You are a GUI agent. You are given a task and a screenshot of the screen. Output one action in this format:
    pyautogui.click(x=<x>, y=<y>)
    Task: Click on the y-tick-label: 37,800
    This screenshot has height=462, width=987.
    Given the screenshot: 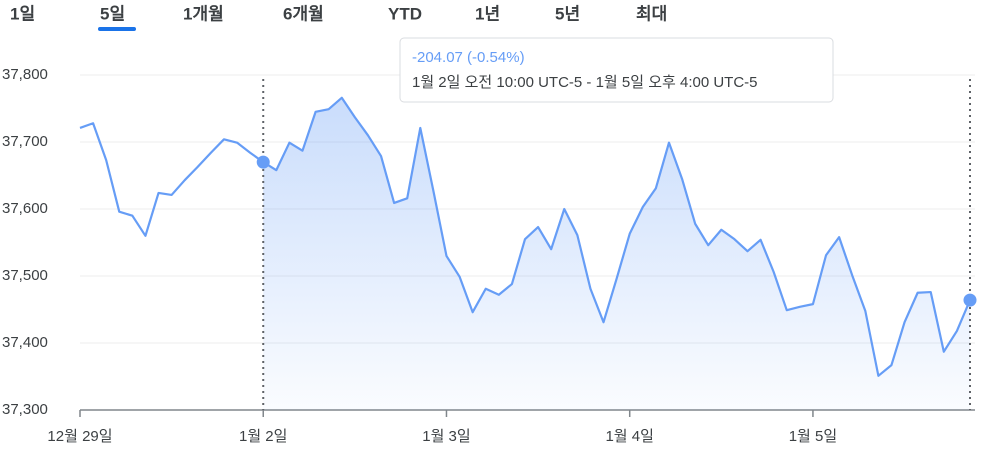 What is the action you would take?
    pyautogui.click(x=25, y=74)
    